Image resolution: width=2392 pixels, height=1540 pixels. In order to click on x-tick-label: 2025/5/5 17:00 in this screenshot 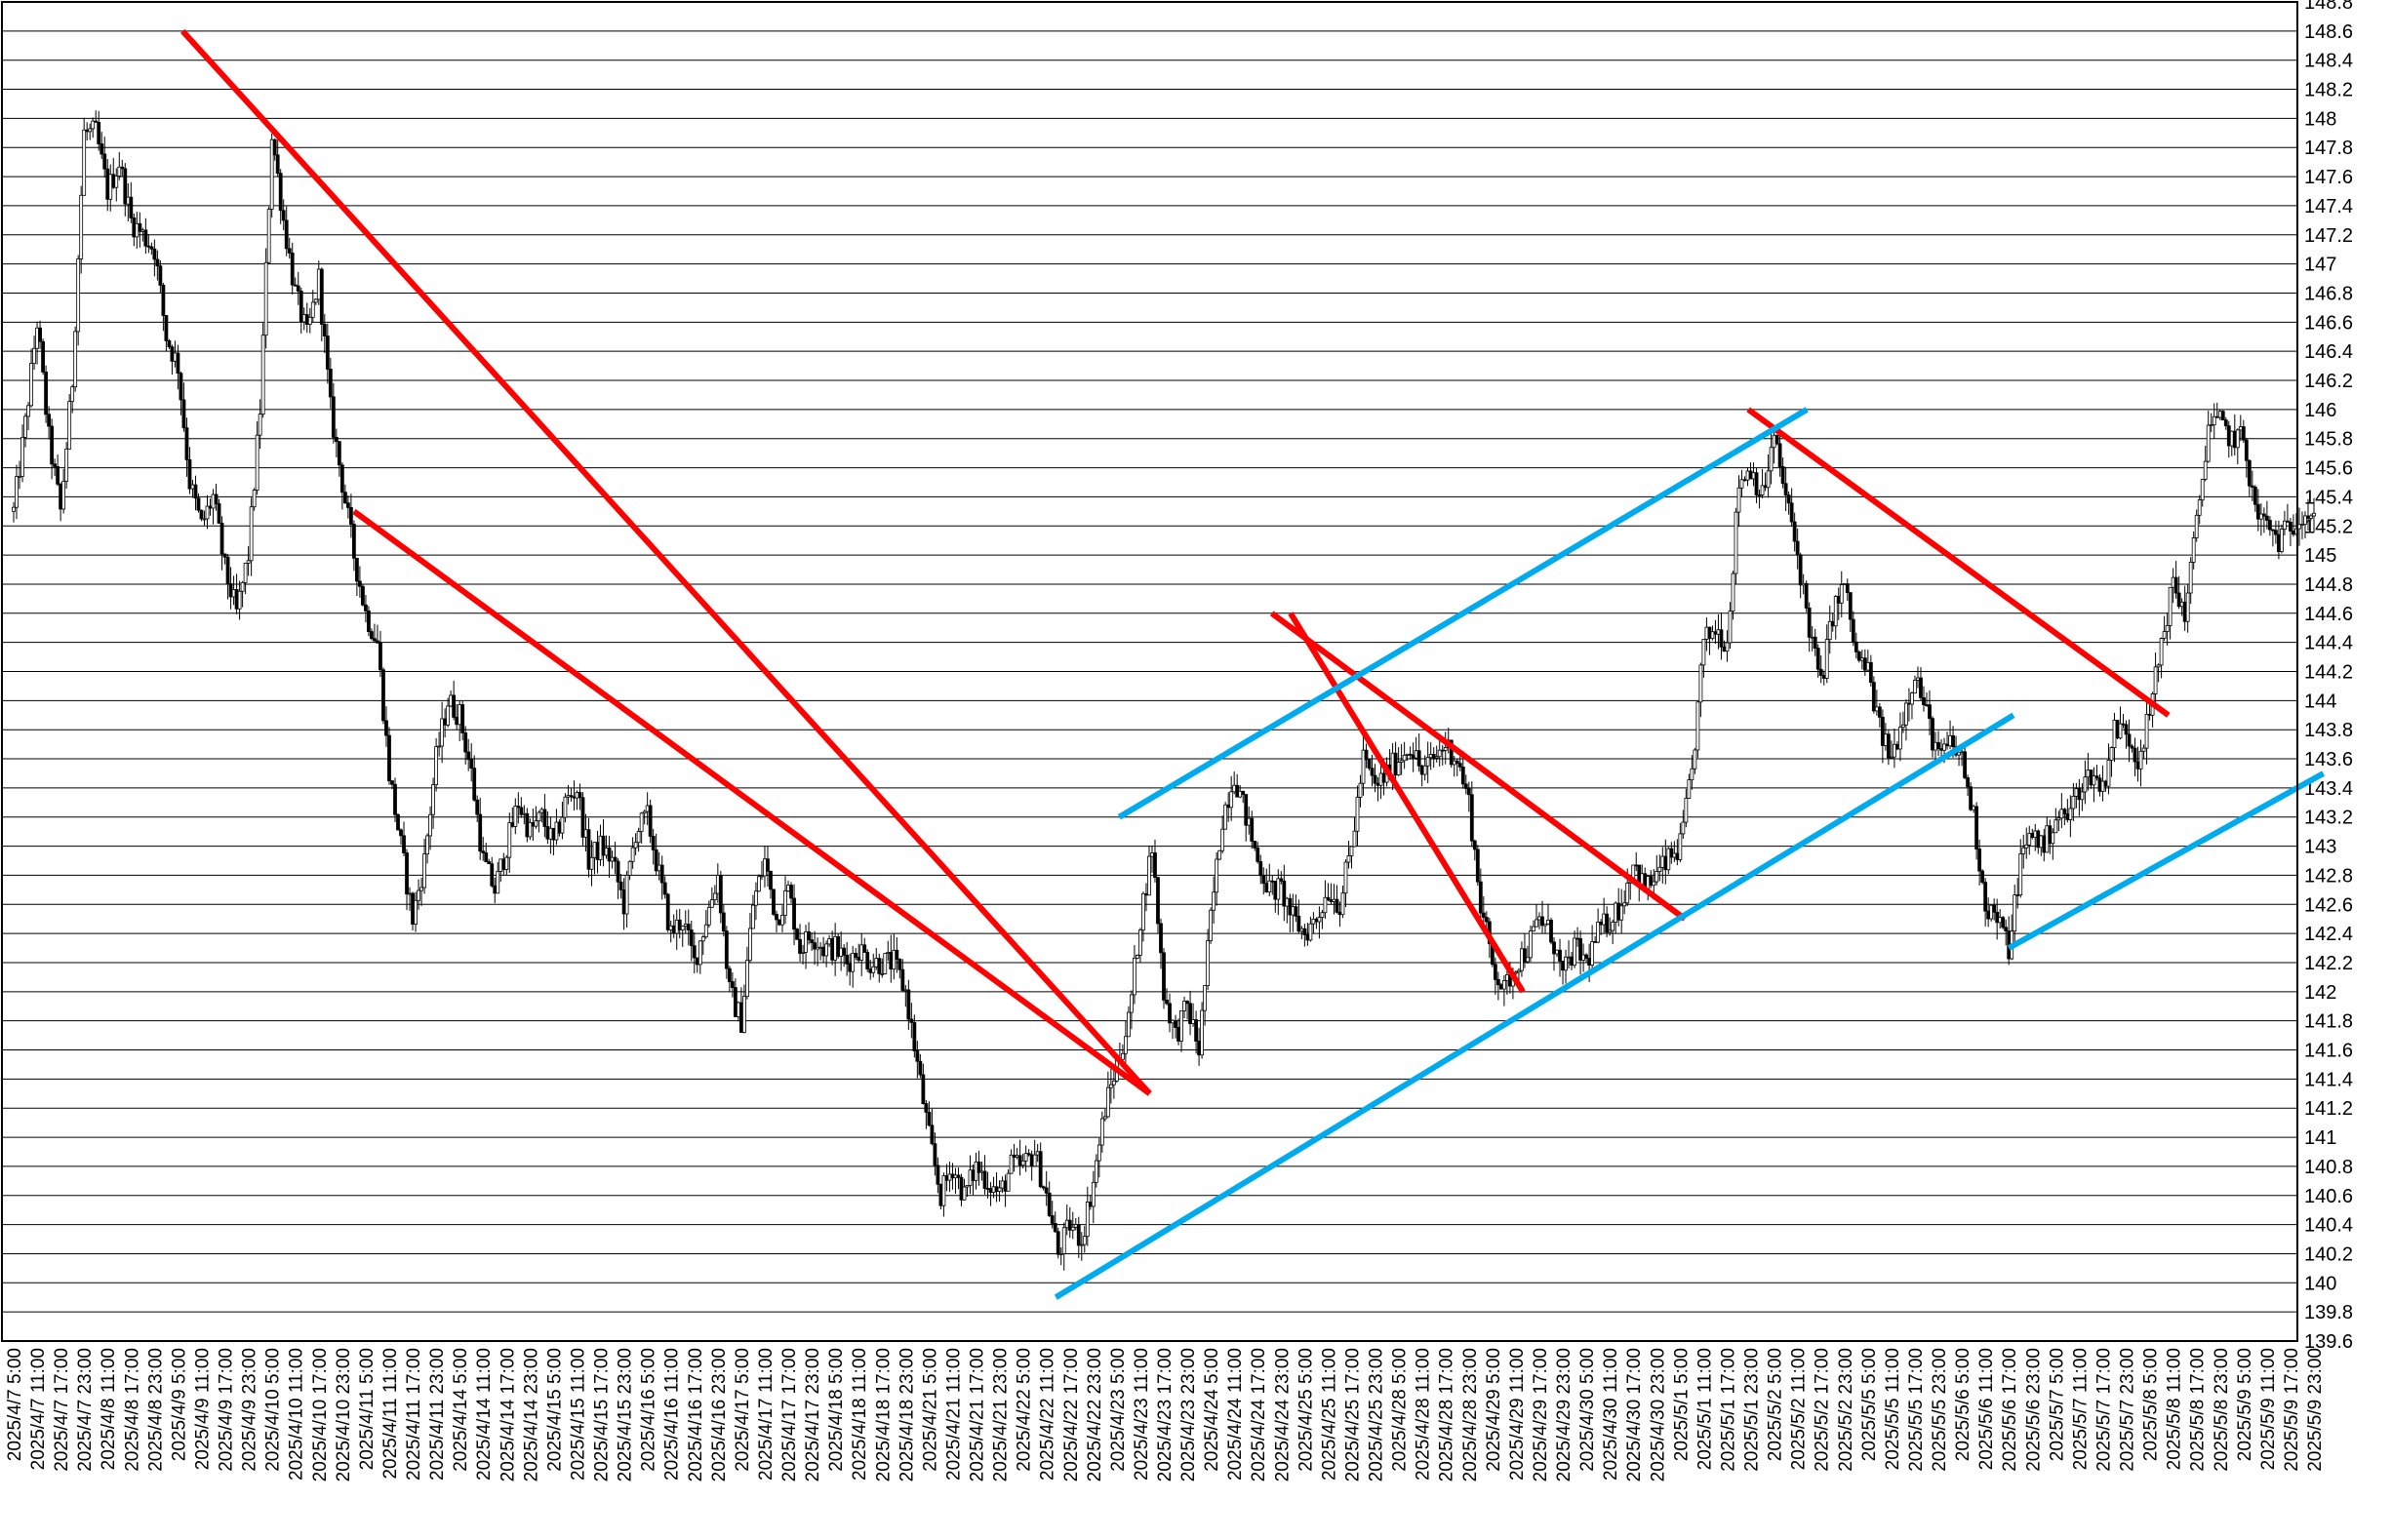, I will do `click(1917, 1410)`.